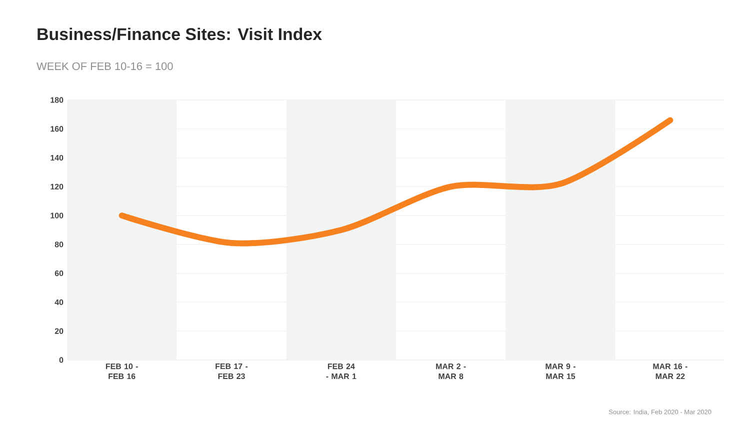  What do you see at coordinates (104, 66) in the screenshot?
I see `chart-subtitle: WEEK OF FEB 10-16 = 100` at bounding box center [104, 66].